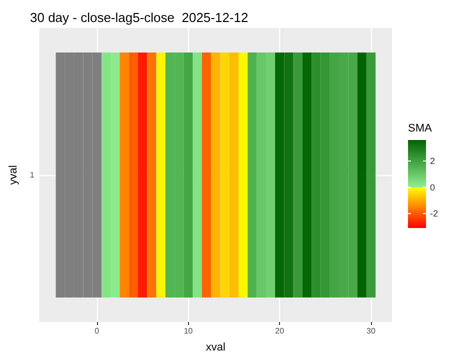 This screenshot has width=450, height=360. What do you see at coordinates (371, 331) in the screenshot?
I see `x-tick-label: 30` at bounding box center [371, 331].